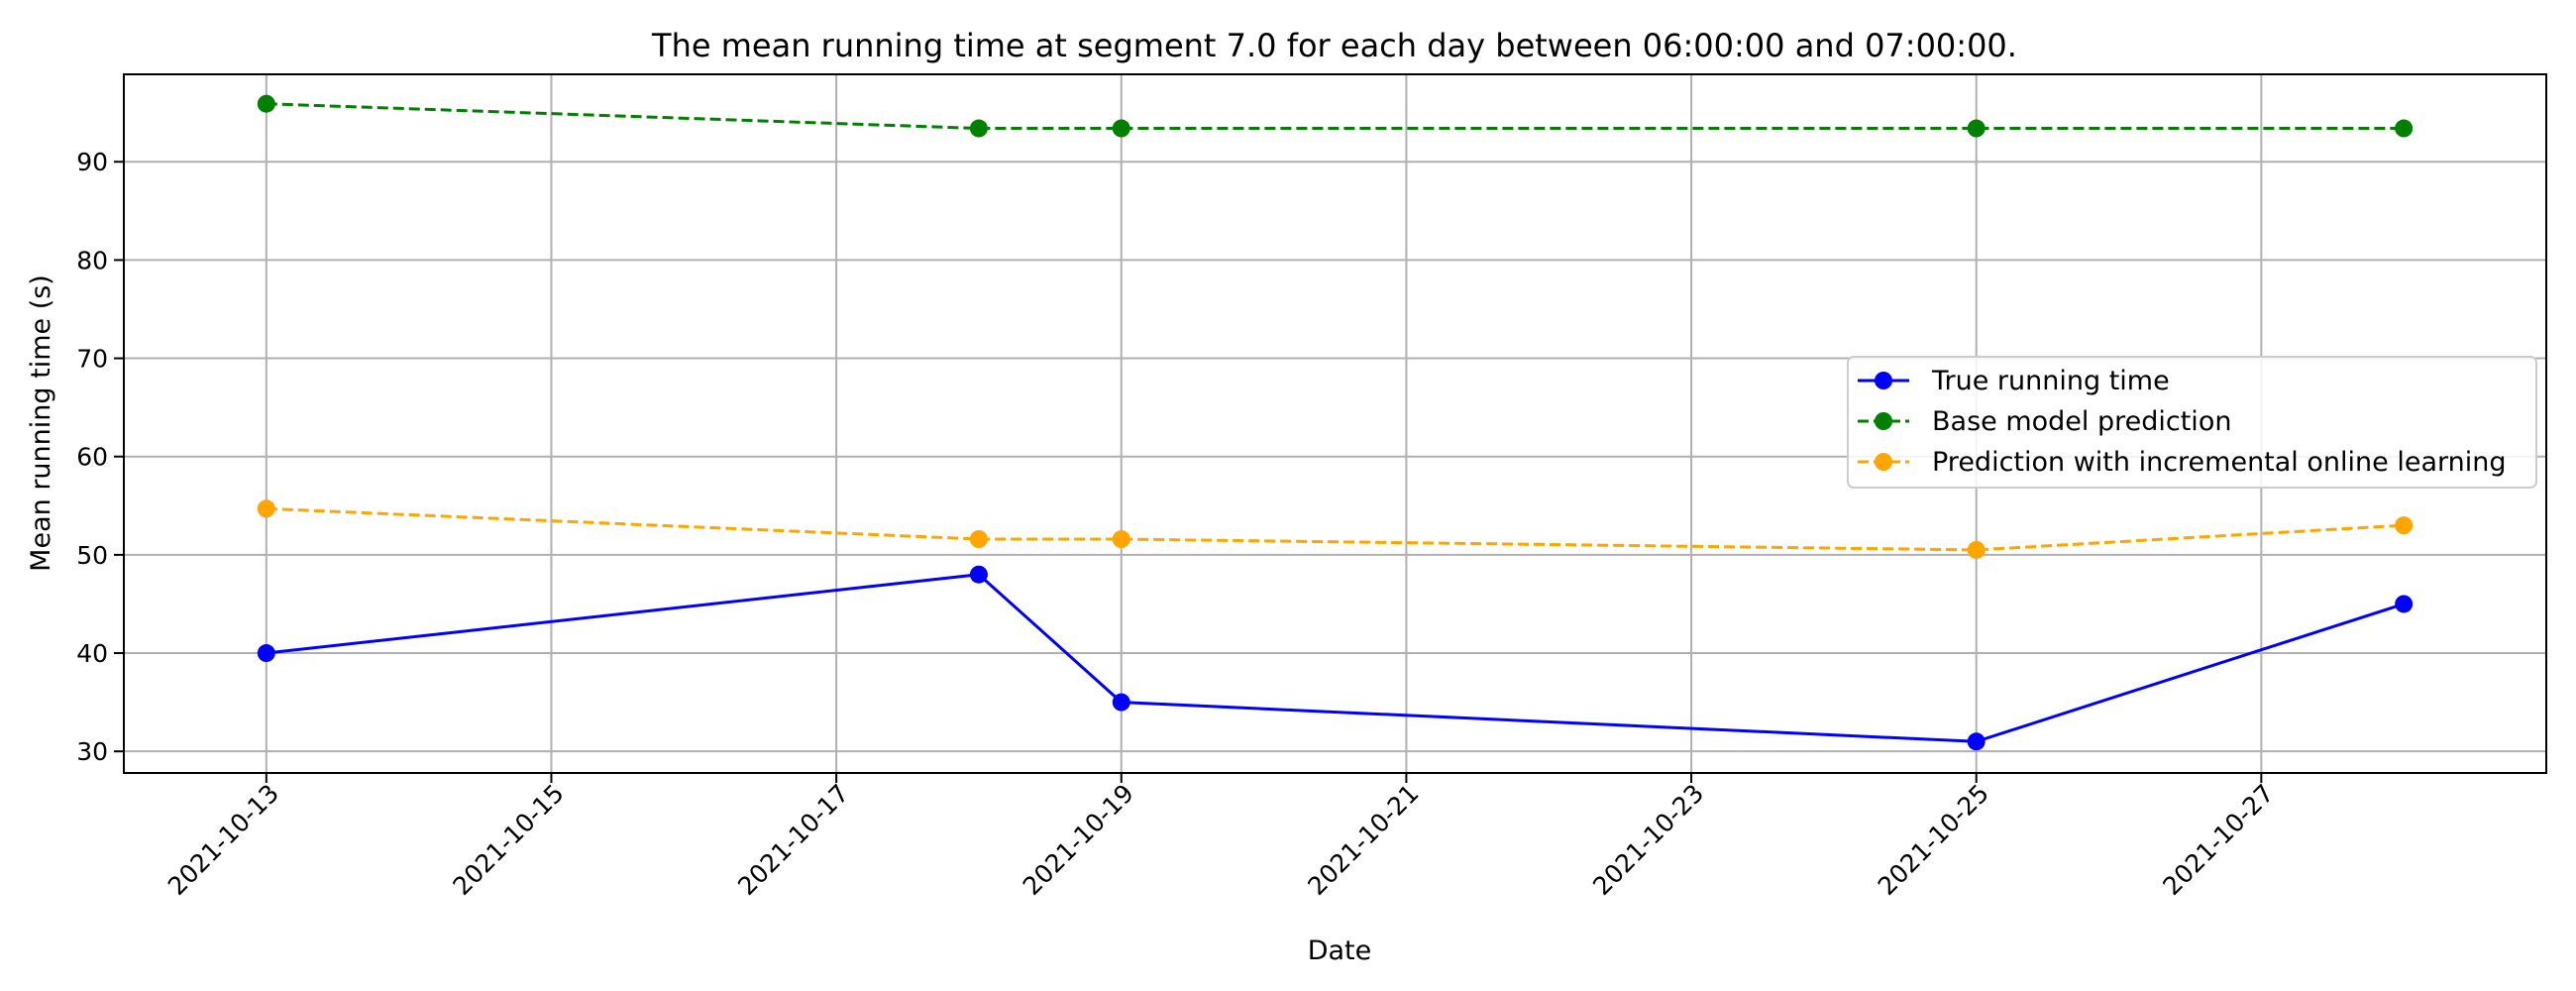 The image size is (2576, 991). Describe the element at coordinates (223, 840) in the screenshot. I see `x-tick-label: 2021-10-13` at that location.